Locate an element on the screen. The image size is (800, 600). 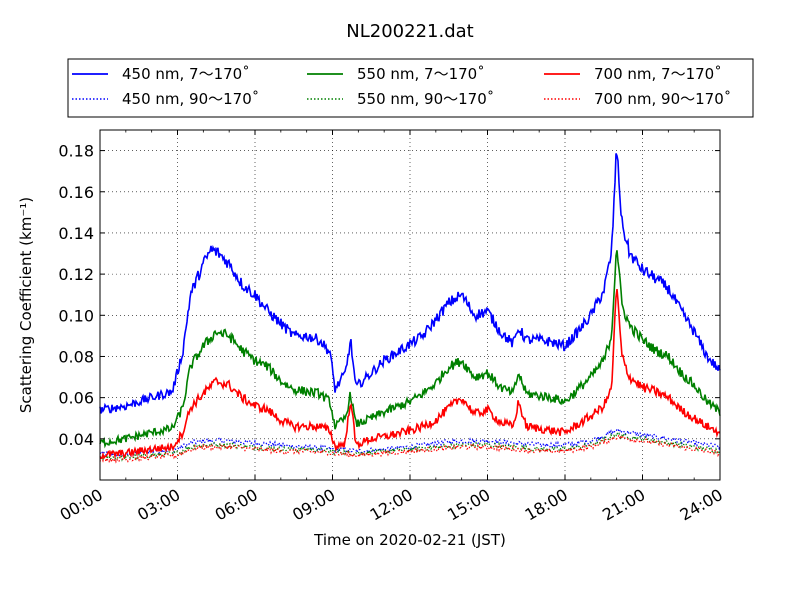
y-tick-label: 0.18 is located at coordinates (76, 151).